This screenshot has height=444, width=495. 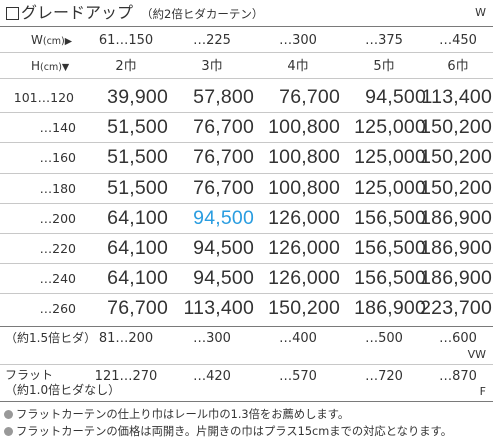 I want to click on note-1-text: フラットカーテンの仕上り巾はレール巾の1.3倍をお薦めします。, so click(x=183, y=414).